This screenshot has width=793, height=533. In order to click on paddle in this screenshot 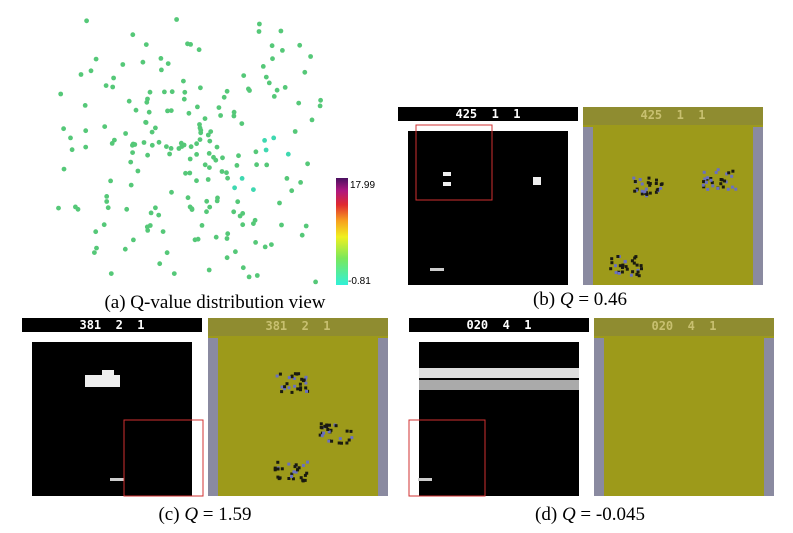, I will do `click(425, 479)`.